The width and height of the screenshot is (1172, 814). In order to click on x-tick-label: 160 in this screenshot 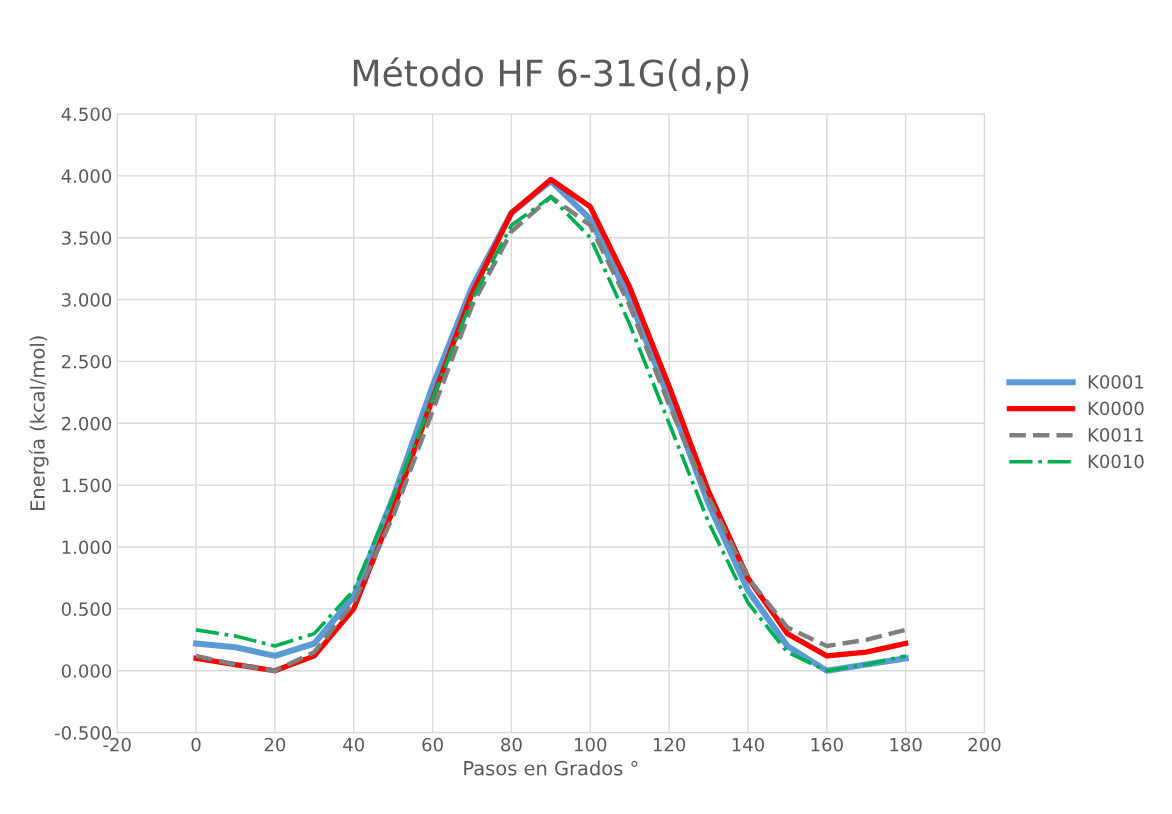, I will do `click(827, 744)`.